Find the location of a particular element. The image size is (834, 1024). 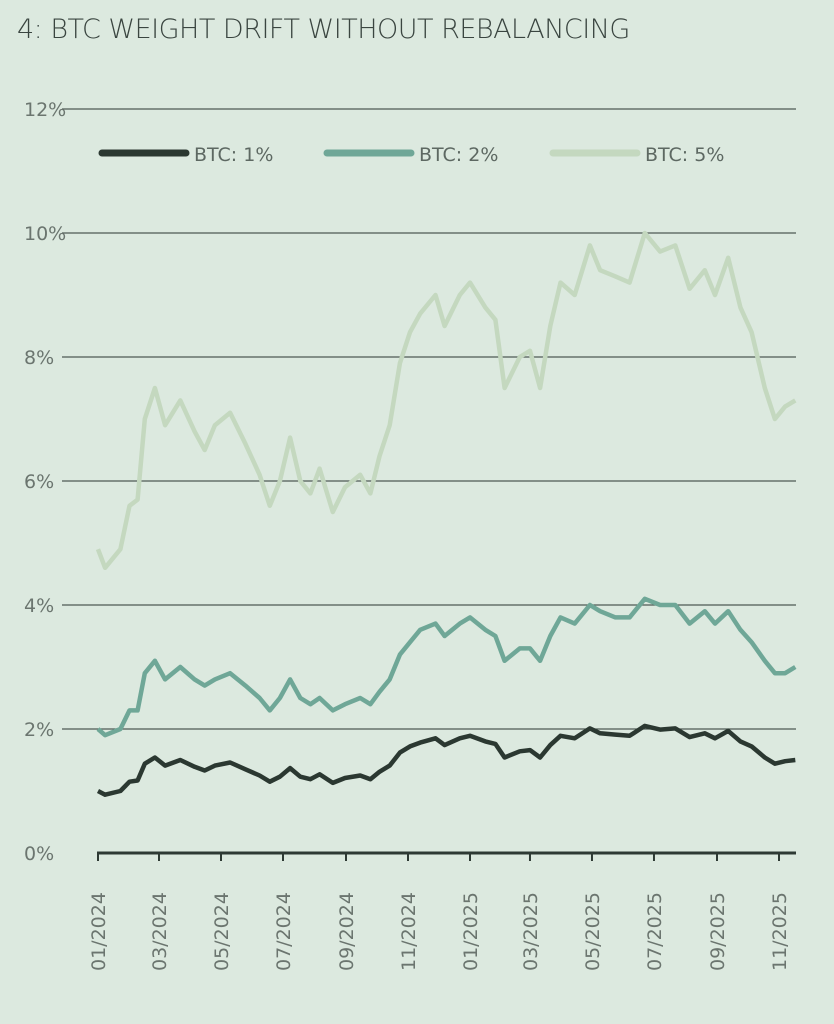

x-tick-label: 05/2025 is located at coordinates (593, 931).